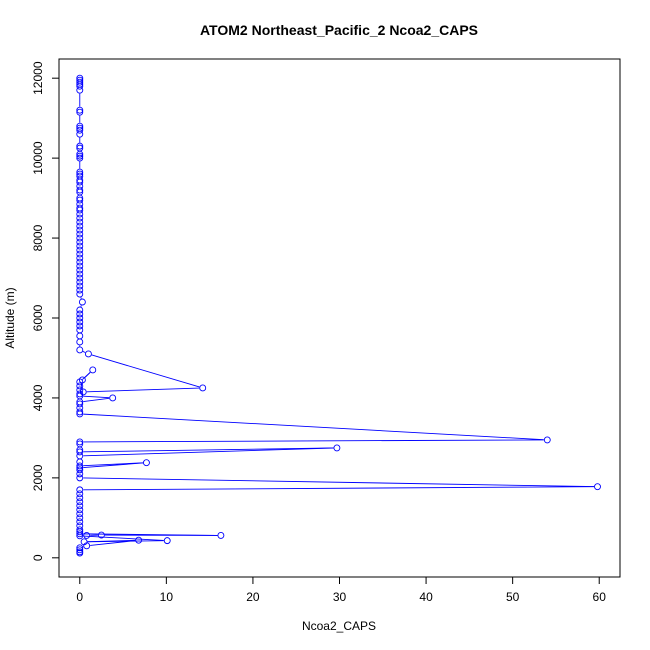 This screenshot has height=650, width=650. Describe the element at coordinates (340, 597) in the screenshot. I see `x-tick-label: 30` at that location.